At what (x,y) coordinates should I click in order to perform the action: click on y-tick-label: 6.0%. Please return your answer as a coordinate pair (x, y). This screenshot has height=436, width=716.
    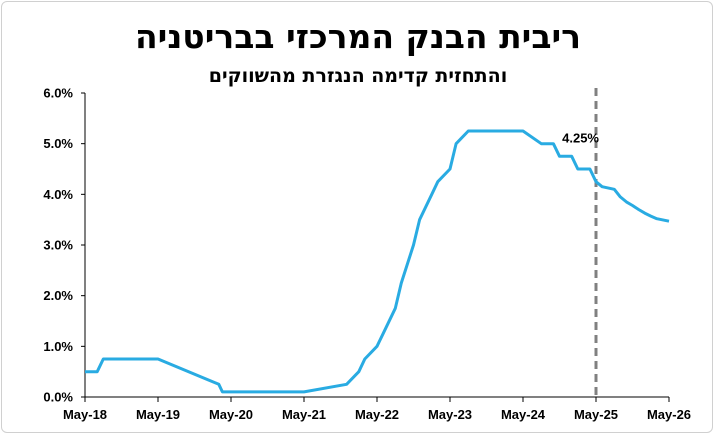
    Looking at the image, I should click on (58, 93).